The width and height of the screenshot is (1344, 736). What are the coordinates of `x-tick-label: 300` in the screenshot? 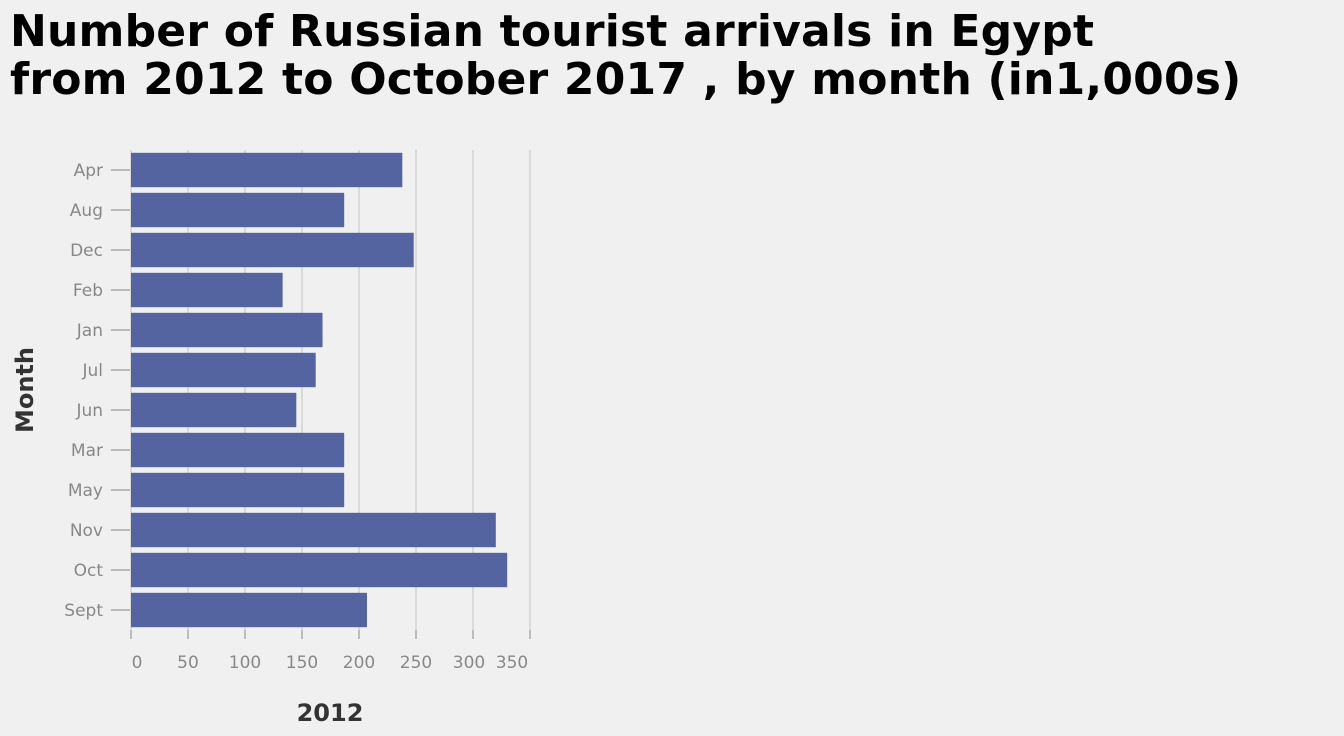 It's located at (469, 663).